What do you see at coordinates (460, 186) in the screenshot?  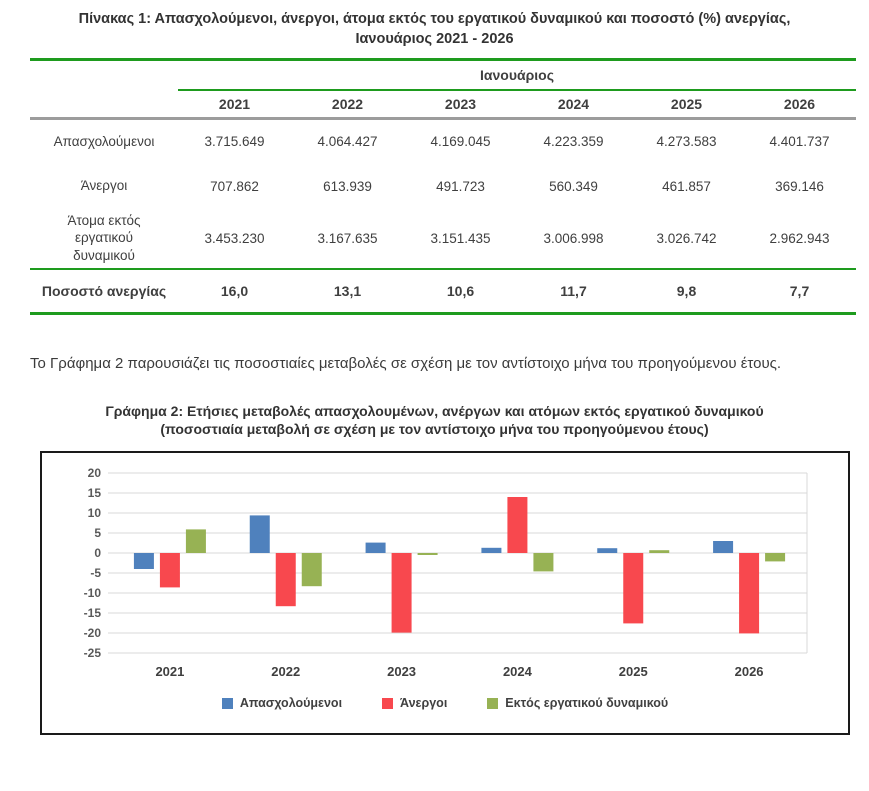 I see `cell-value: 491.723` at bounding box center [460, 186].